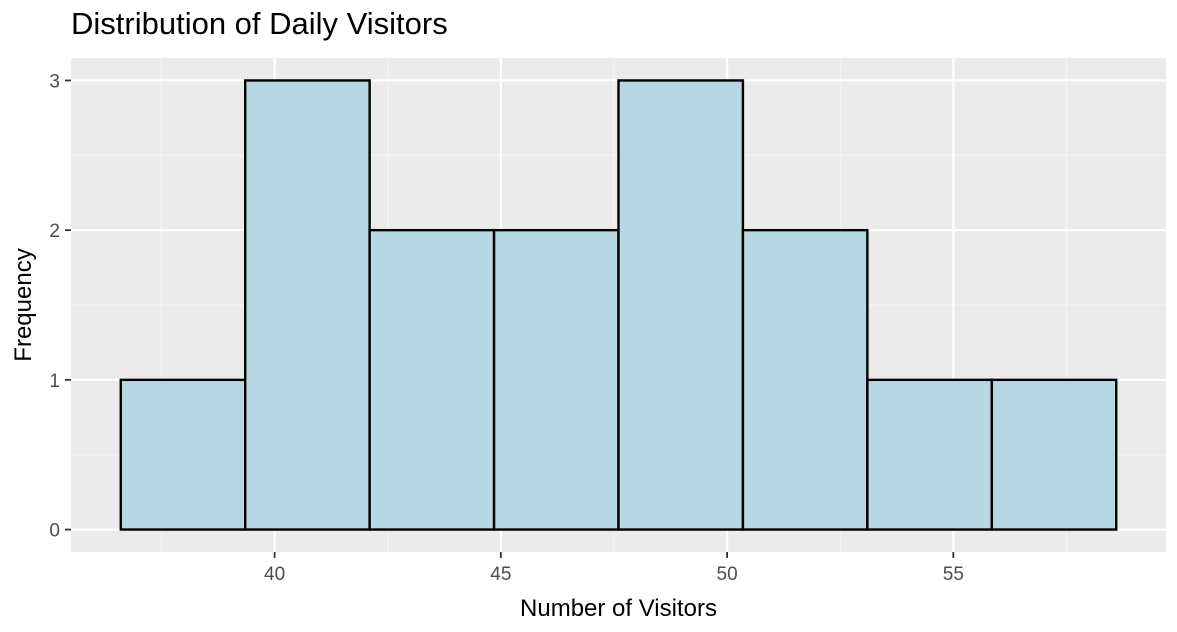 The height and width of the screenshot is (632, 1177). What do you see at coordinates (259, 23) in the screenshot?
I see `chart-title: Distribution of Daily Visitors` at bounding box center [259, 23].